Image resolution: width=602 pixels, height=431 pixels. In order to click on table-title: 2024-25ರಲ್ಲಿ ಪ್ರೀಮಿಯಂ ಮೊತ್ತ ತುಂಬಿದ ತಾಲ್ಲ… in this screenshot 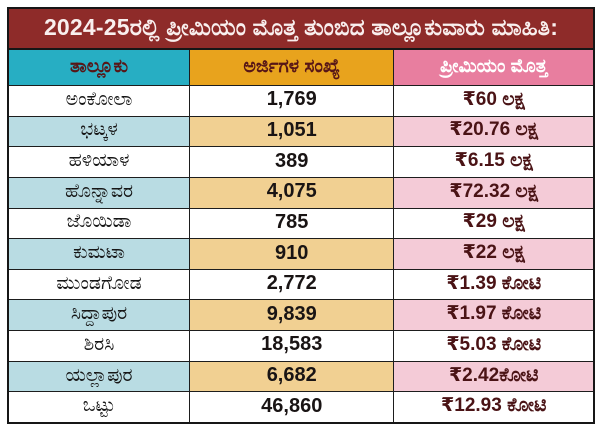, I will do `click(301, 29)`.